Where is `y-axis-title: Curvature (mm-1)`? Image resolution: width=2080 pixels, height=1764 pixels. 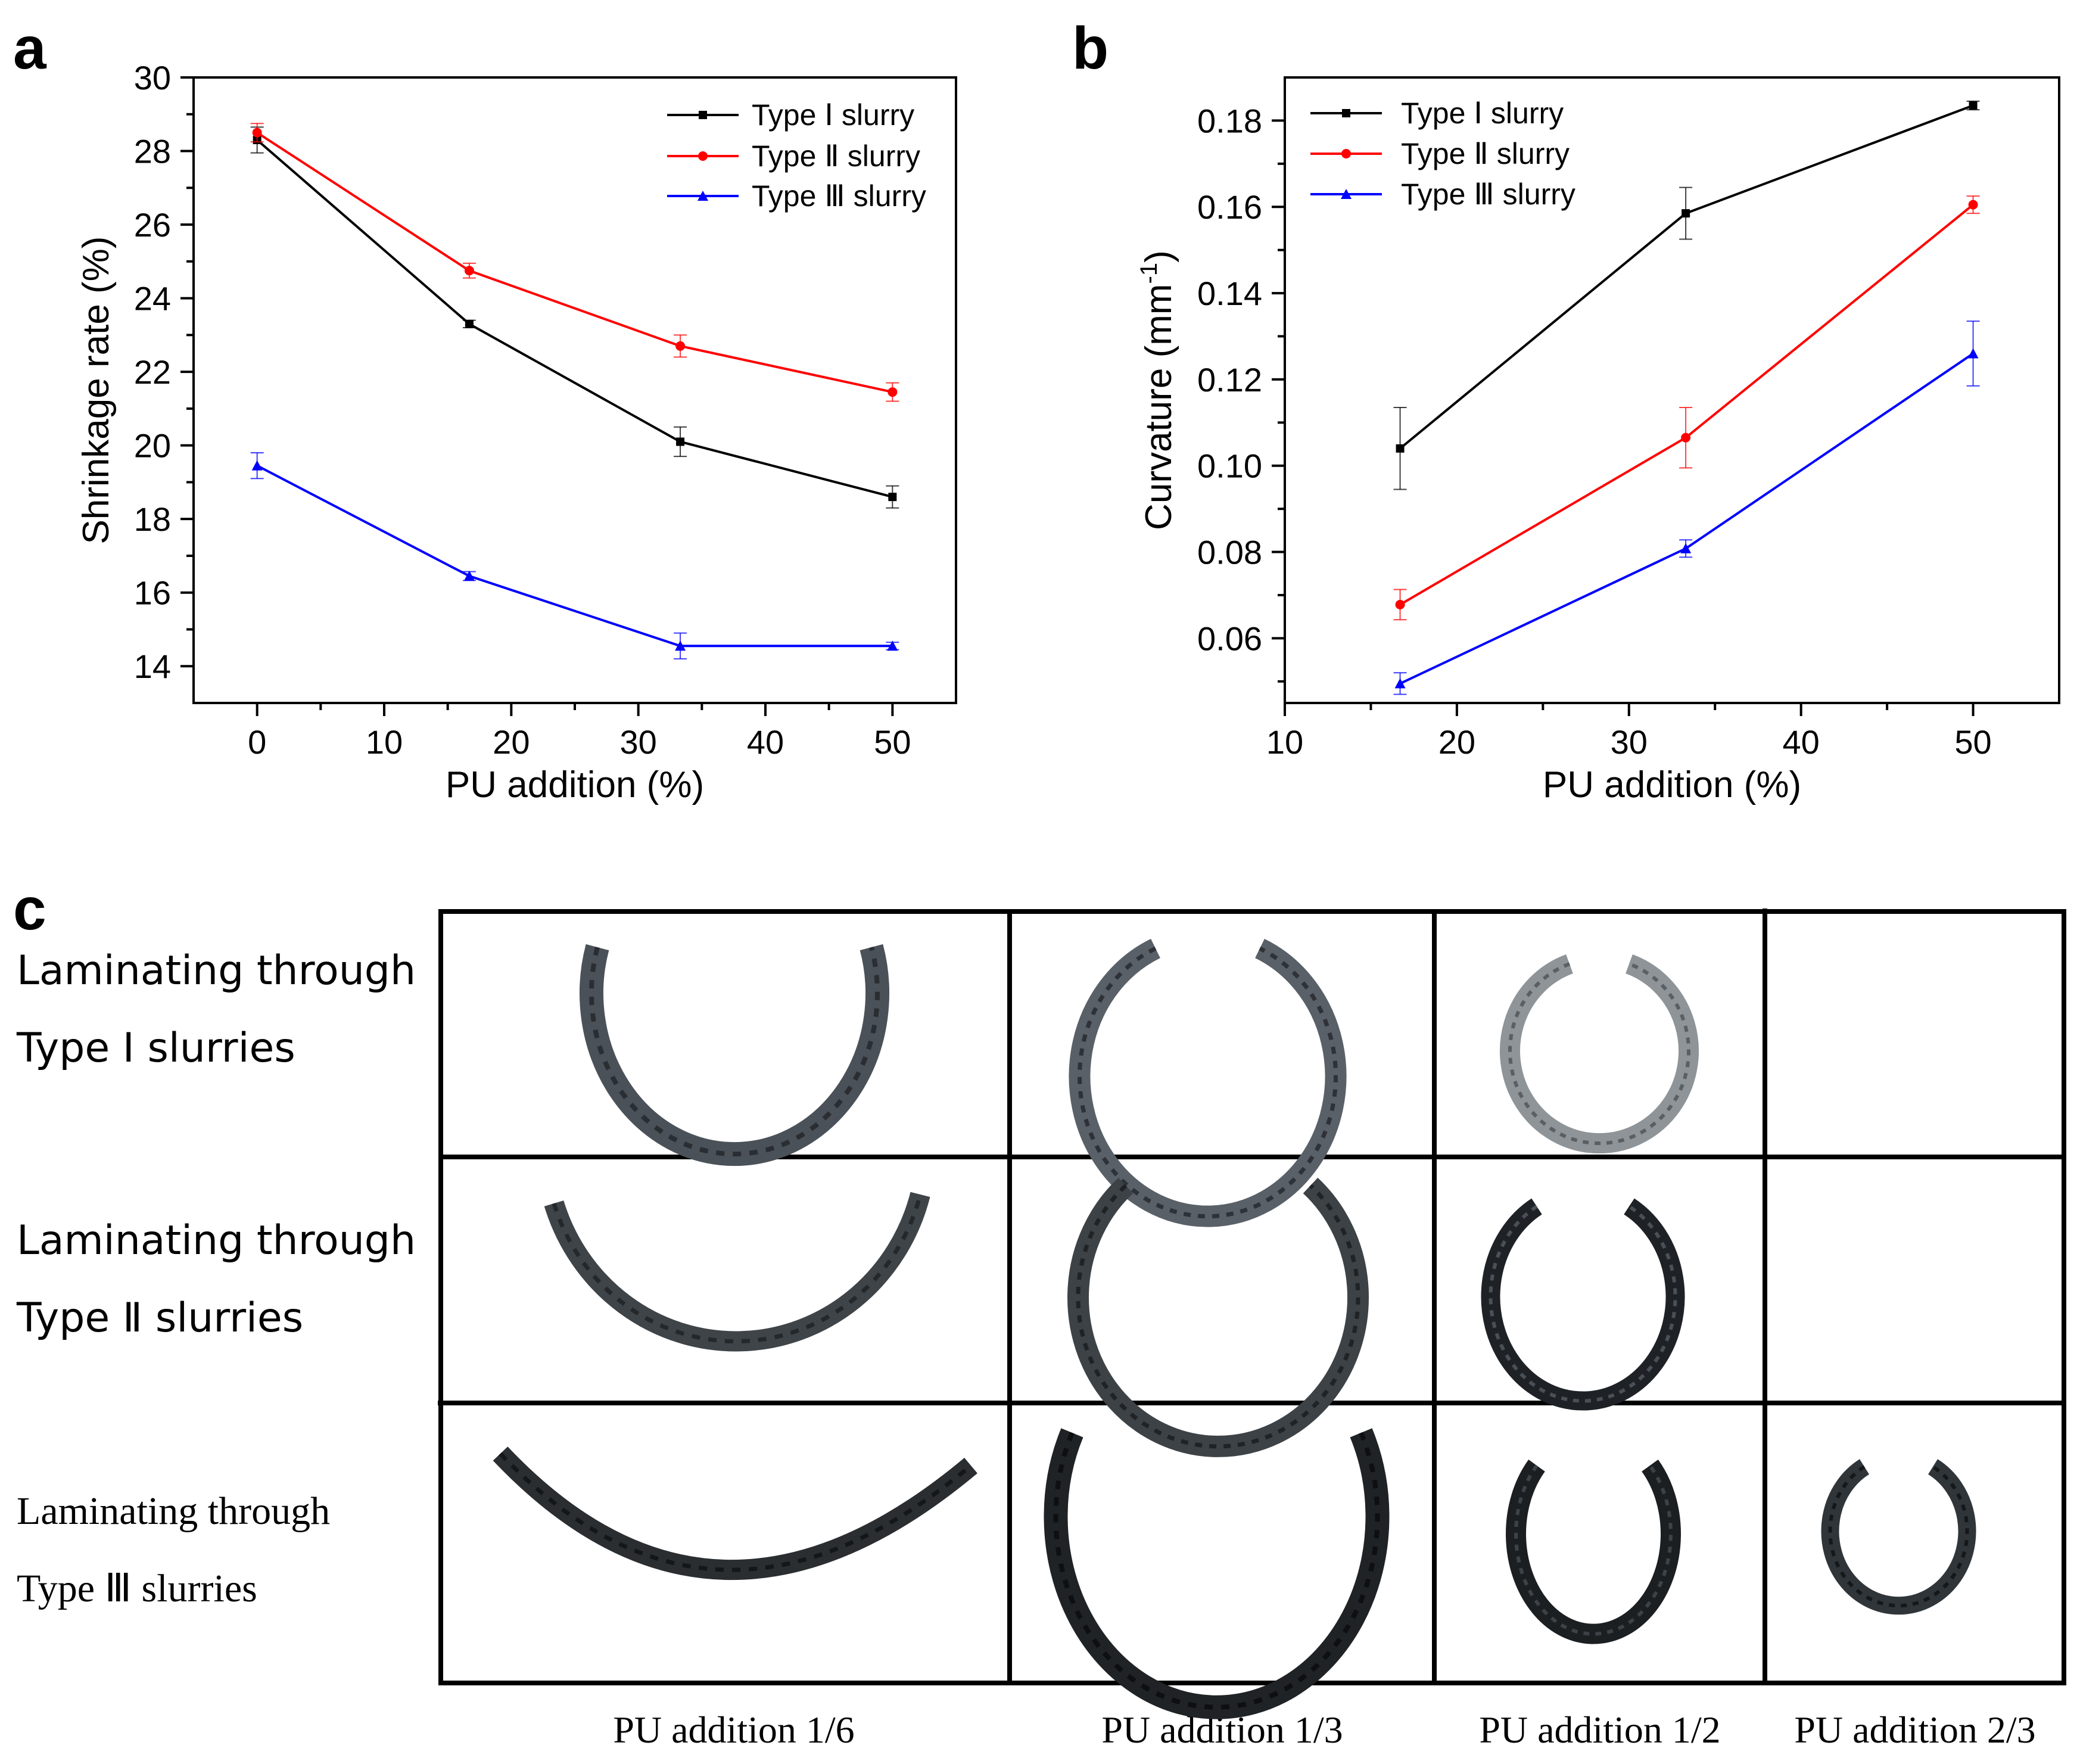 y-axis-title: Curvature (mm-1) is located at coordinates (1157, 390).